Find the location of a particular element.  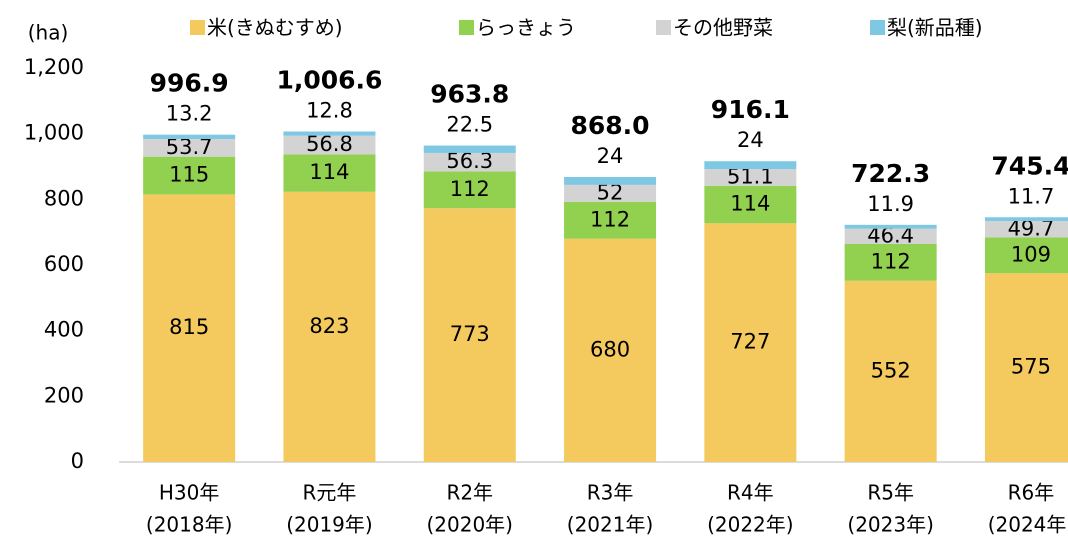

y-tick-label: 0 is located at coordinates (77, 461).